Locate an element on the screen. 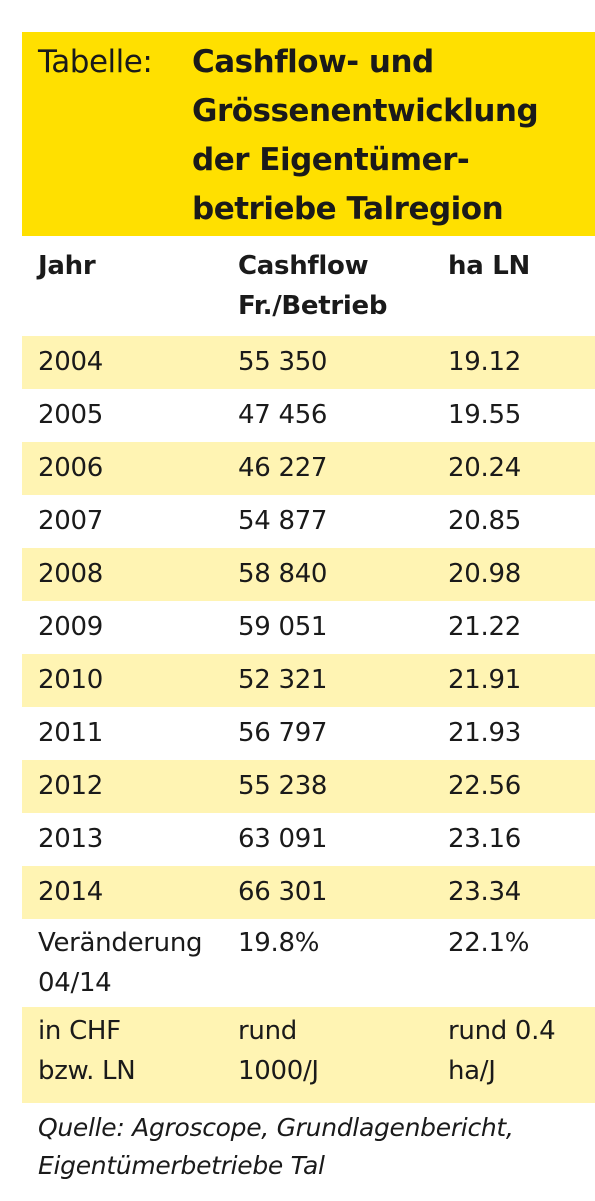 This screenshot has width=595, height=1201. cell-absolute-area: rund 0.4 ha/J is located at coordinates (513, 1055).